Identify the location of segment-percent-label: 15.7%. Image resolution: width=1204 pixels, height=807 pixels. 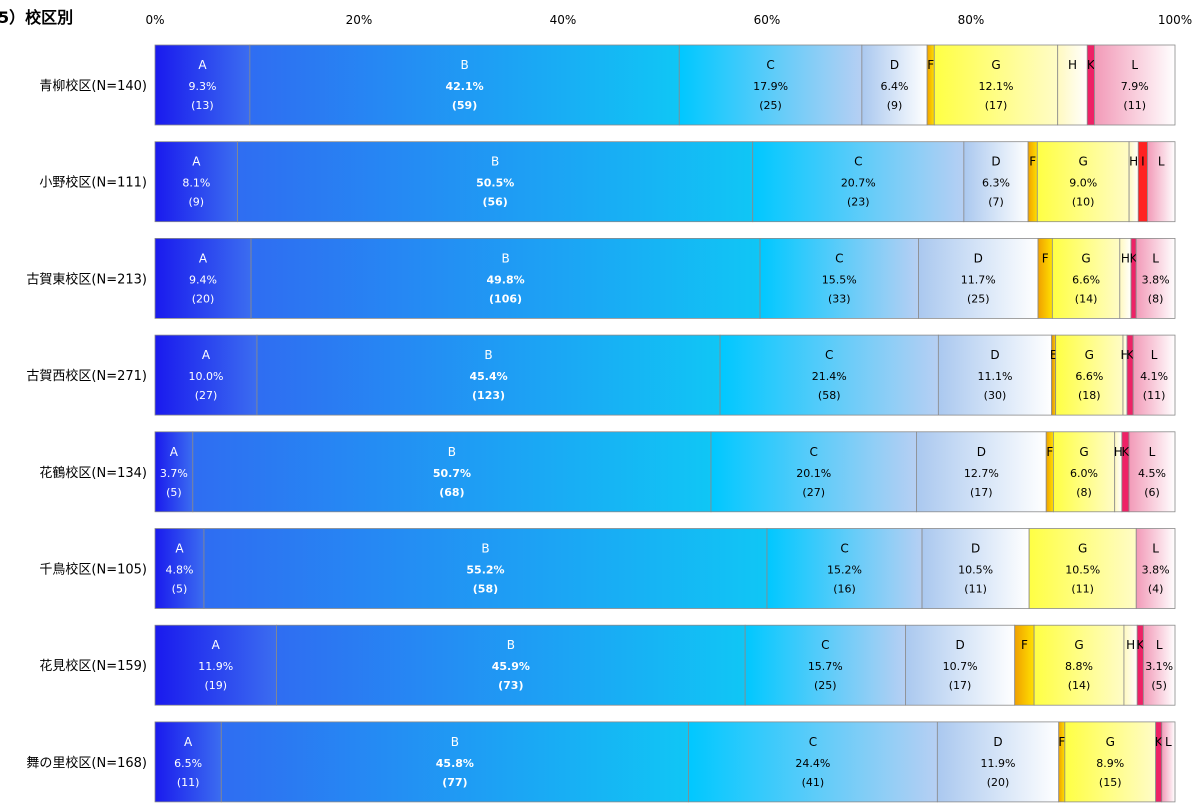
(825, 666).